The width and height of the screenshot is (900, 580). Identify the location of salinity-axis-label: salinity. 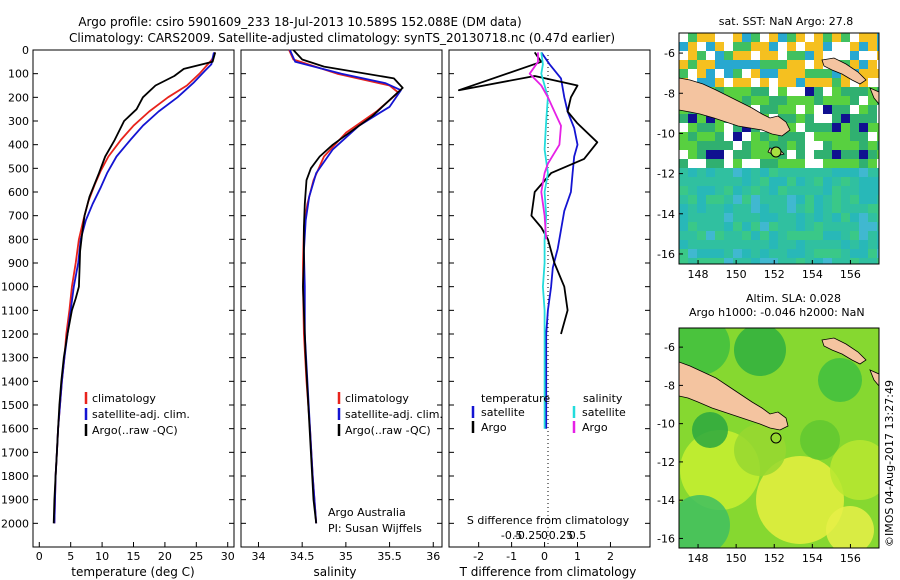
(334, 572).